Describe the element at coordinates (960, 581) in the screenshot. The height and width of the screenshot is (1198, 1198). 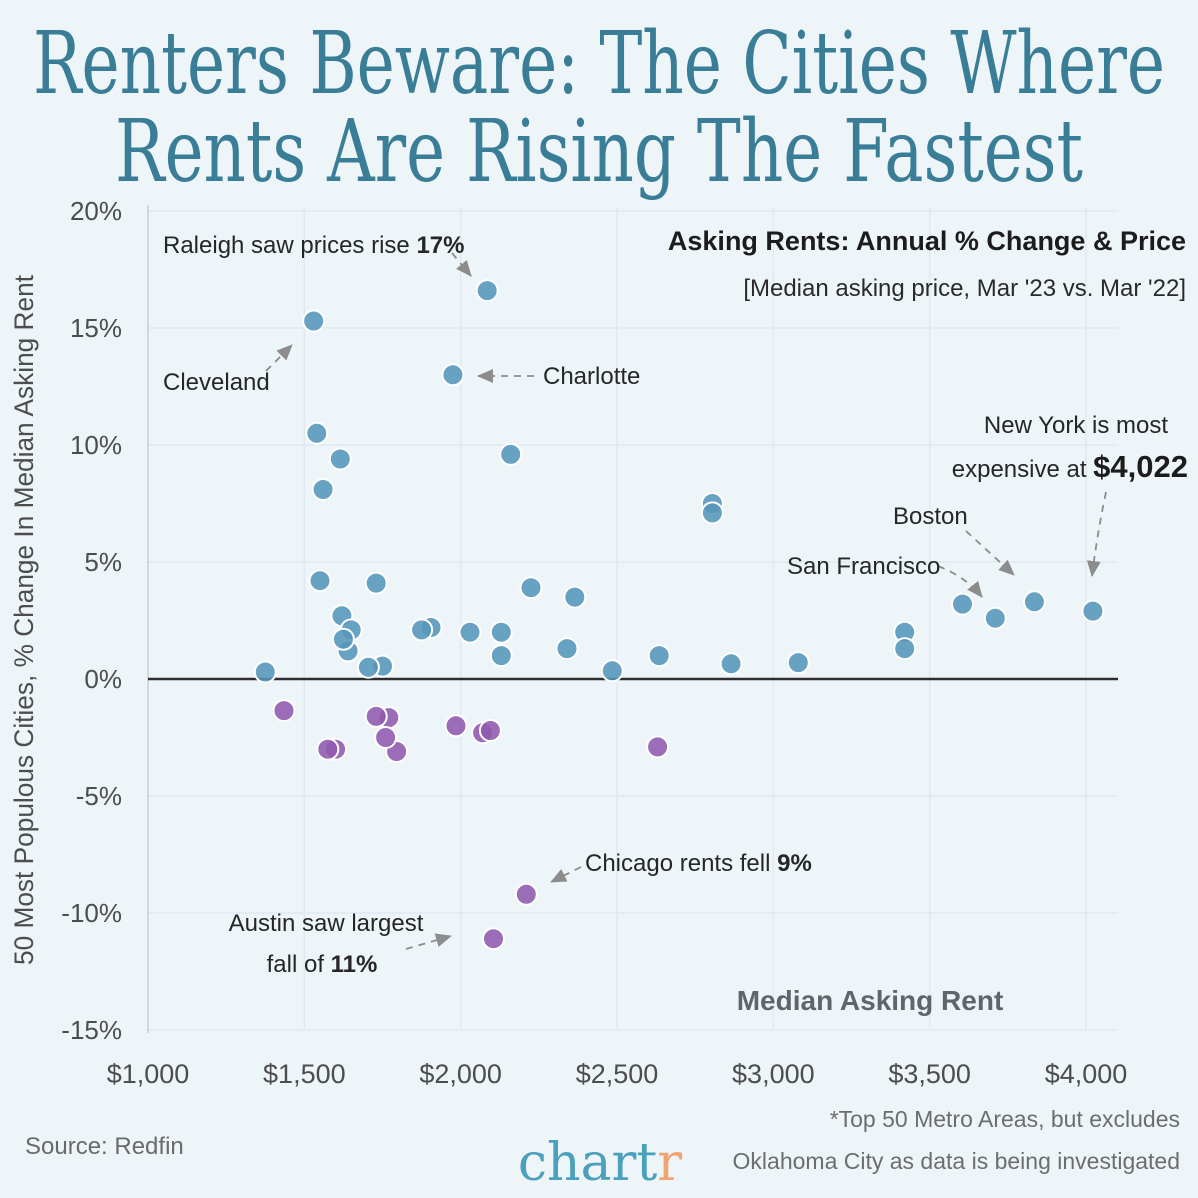
I see `san-francisco-arrow` at that location.